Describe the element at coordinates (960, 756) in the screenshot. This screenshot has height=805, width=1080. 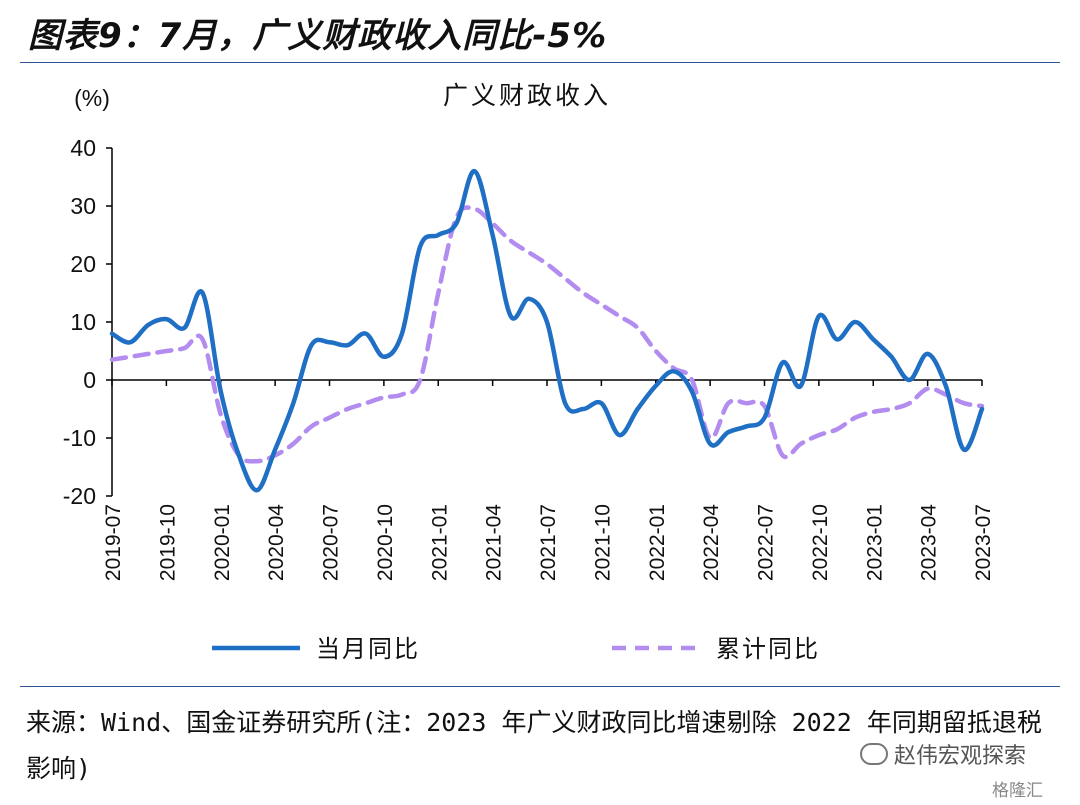
I see `watermark-text: 赵伟宏观探索` at that location.